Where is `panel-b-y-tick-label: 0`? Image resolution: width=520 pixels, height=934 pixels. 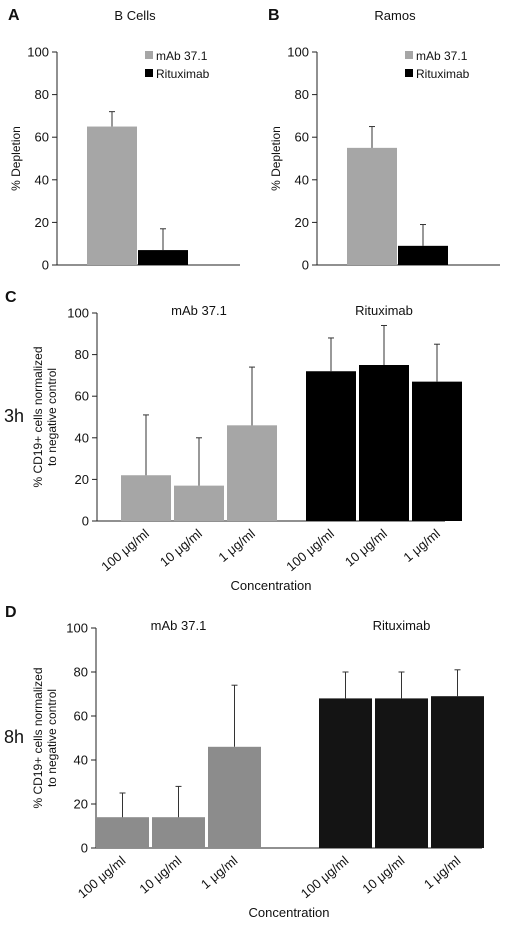 panel-b-y-tick-label: 0 is located at coordinates (305, 265).